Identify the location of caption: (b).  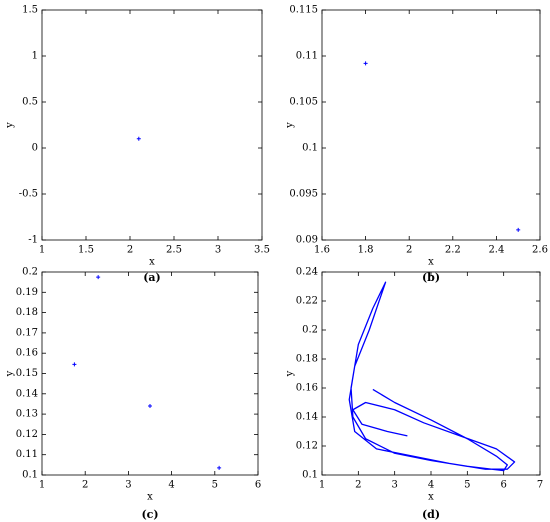
(431, 277).